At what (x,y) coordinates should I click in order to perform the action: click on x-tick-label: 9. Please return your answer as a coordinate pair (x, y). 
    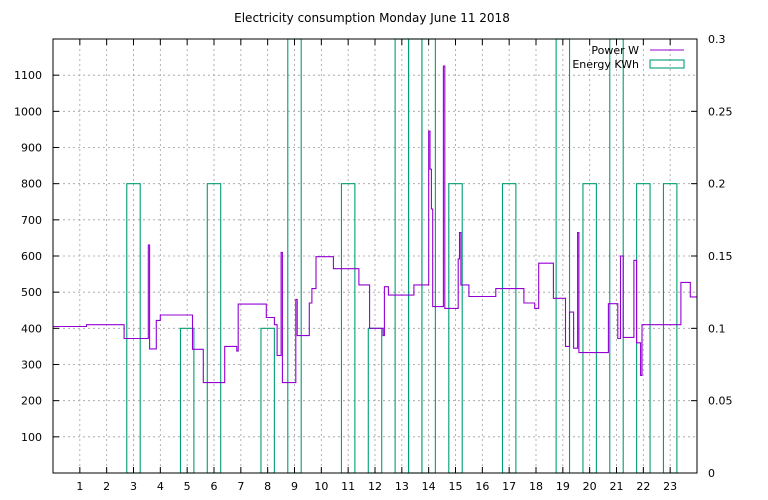
    Looking at the image, I should click on (294, 486).